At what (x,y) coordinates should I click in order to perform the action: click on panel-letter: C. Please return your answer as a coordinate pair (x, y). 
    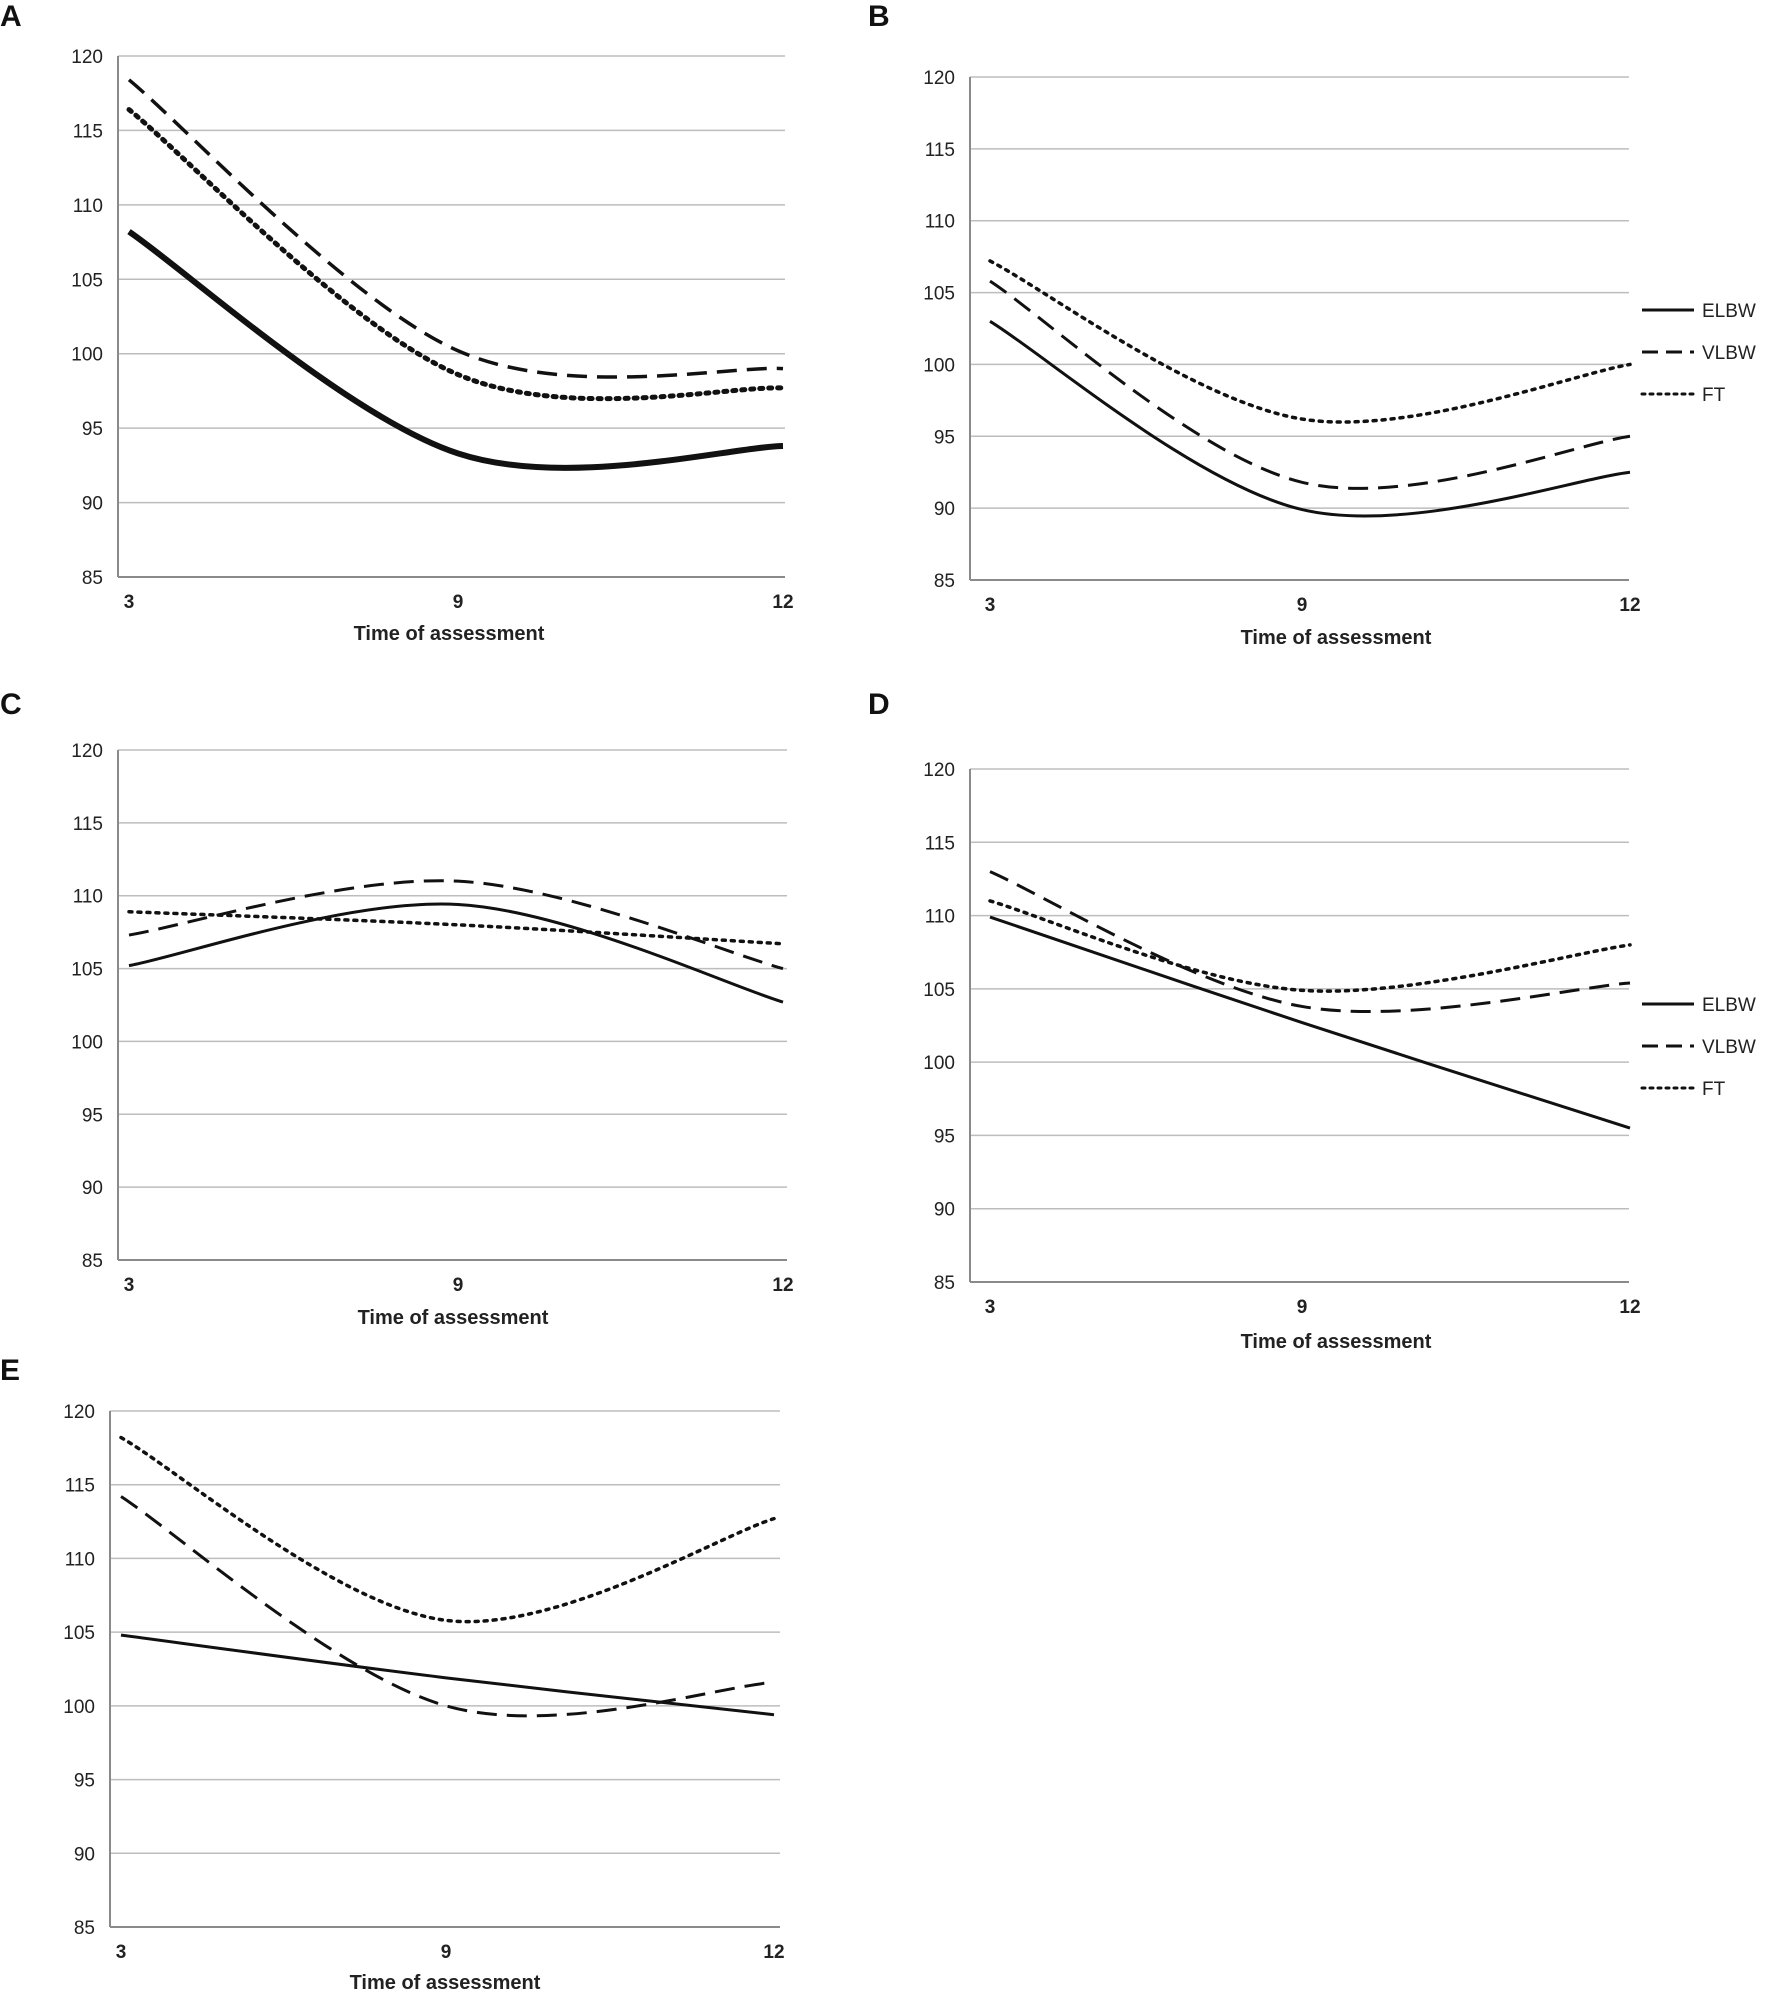
    Looking at the image, I should click on (11, 704).